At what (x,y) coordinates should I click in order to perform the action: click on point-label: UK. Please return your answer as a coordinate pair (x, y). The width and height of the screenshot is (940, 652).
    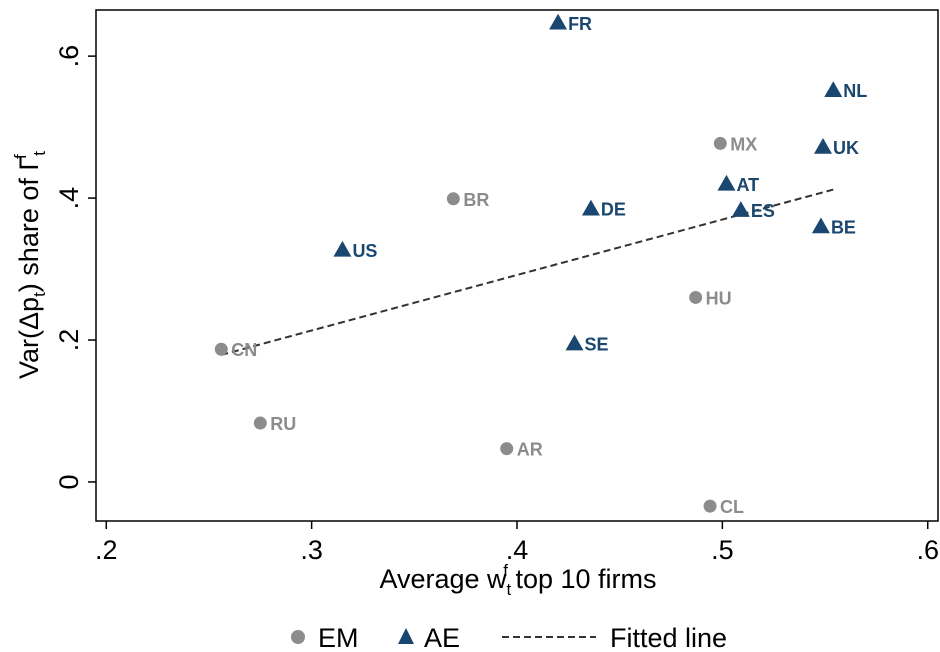
    Looking at the image, I should click on (846, 148).